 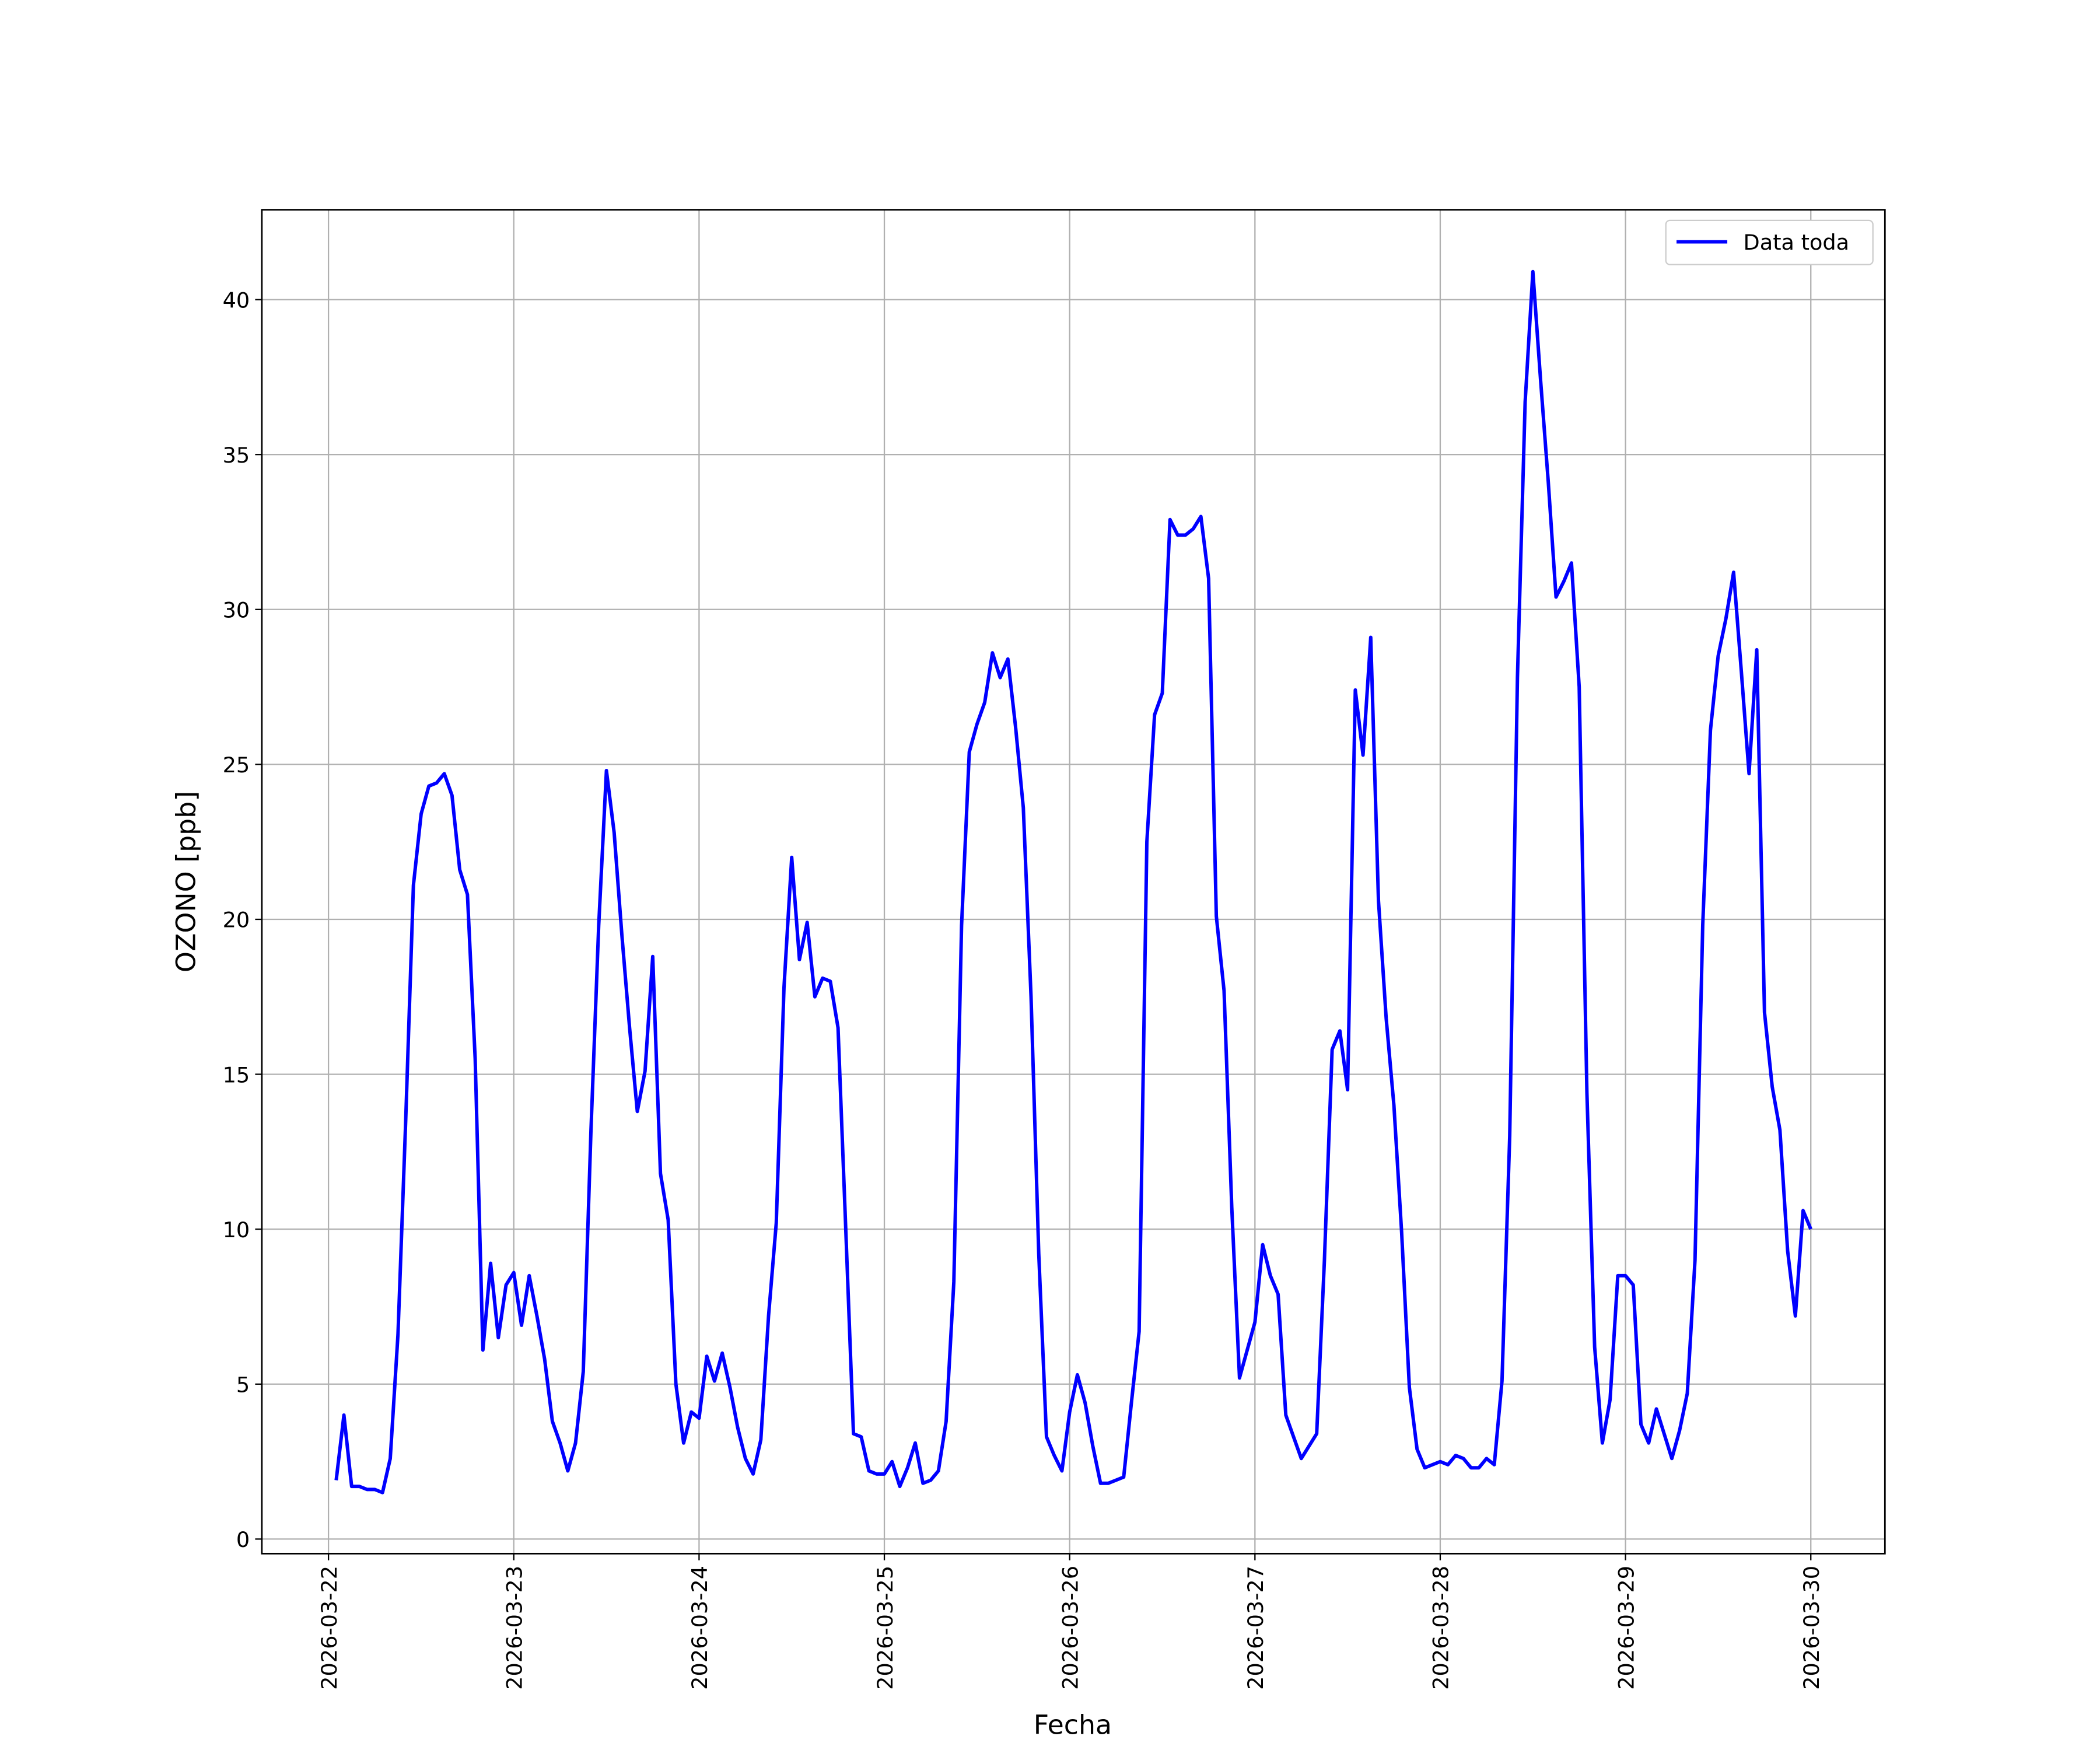 I want to click on x-tick-label: 2026-03-24, so click(x=699, y=1628).